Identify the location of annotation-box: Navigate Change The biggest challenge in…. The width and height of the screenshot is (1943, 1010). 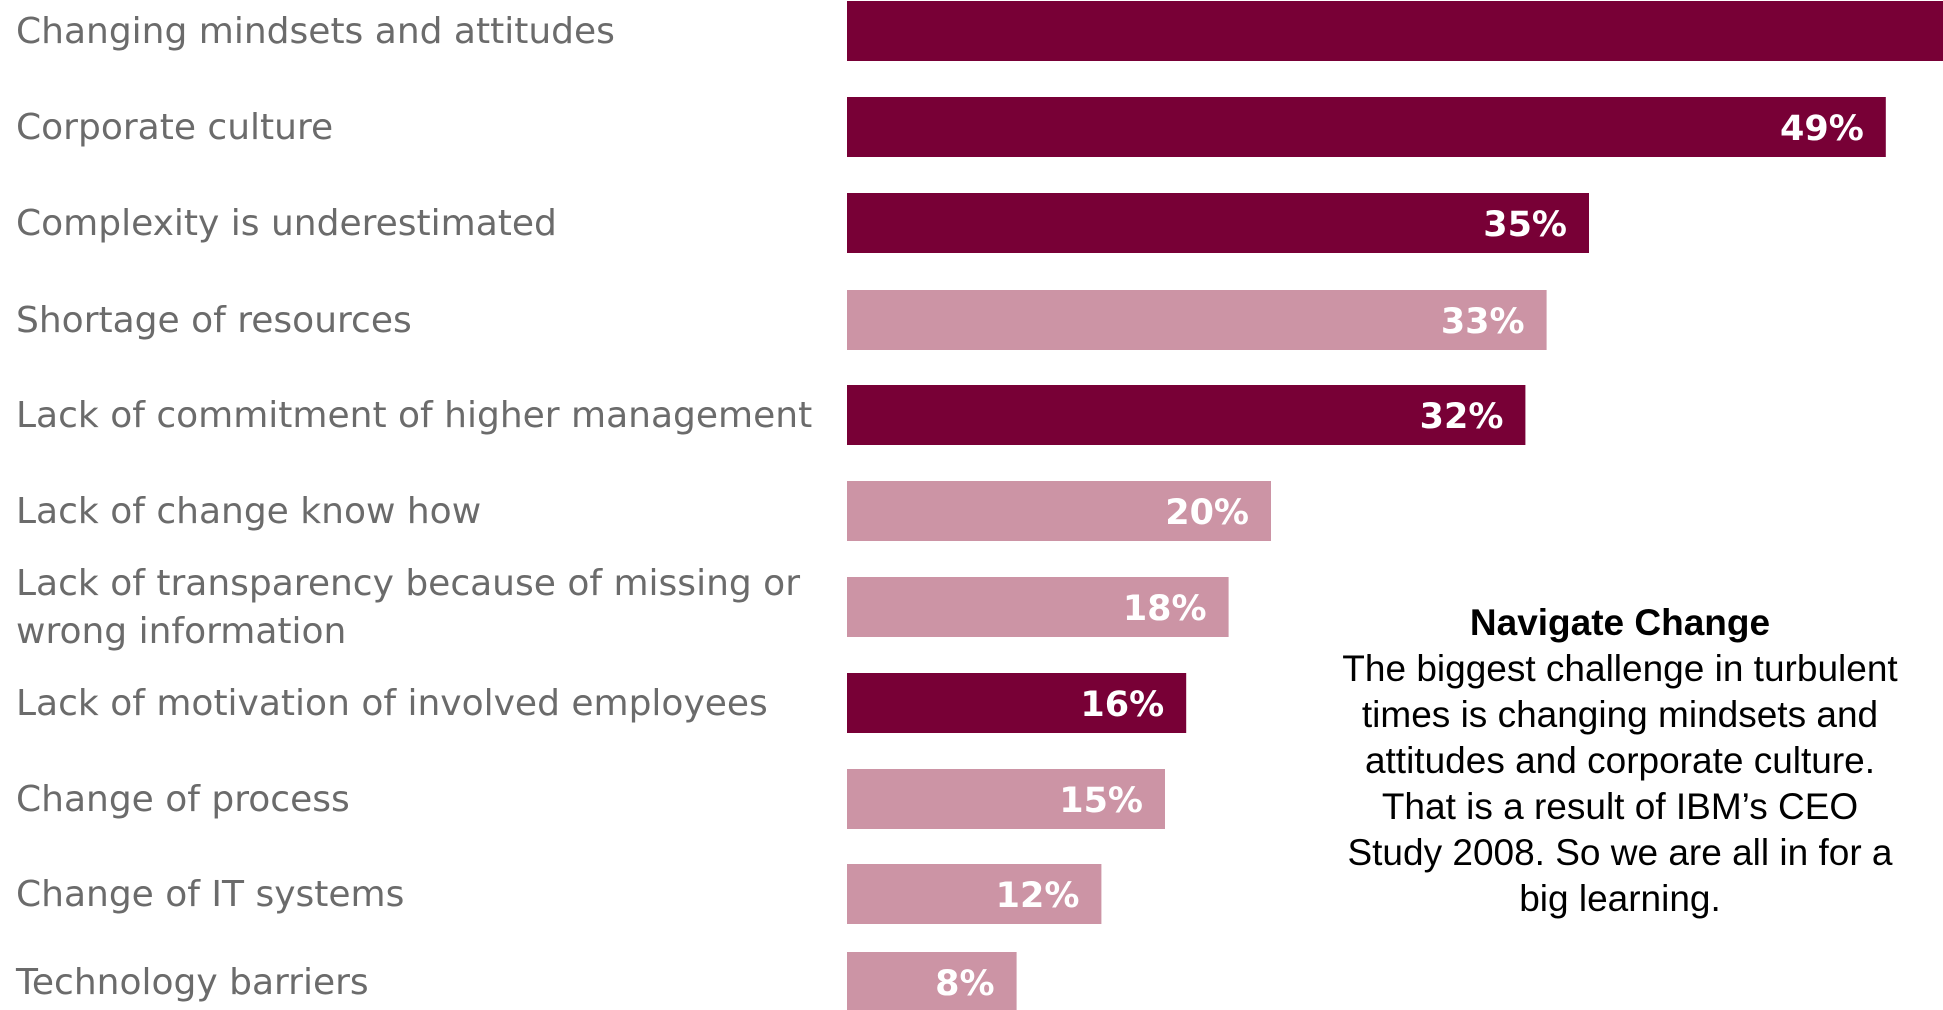
(1586, 761).